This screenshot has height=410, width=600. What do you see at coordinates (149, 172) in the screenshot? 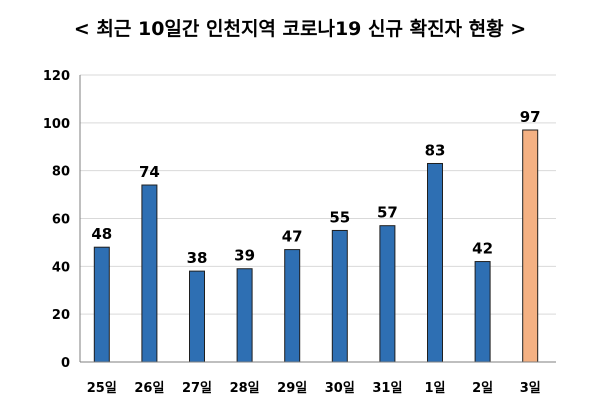
I see `data-label: 74` at bounding box center [149, 172].